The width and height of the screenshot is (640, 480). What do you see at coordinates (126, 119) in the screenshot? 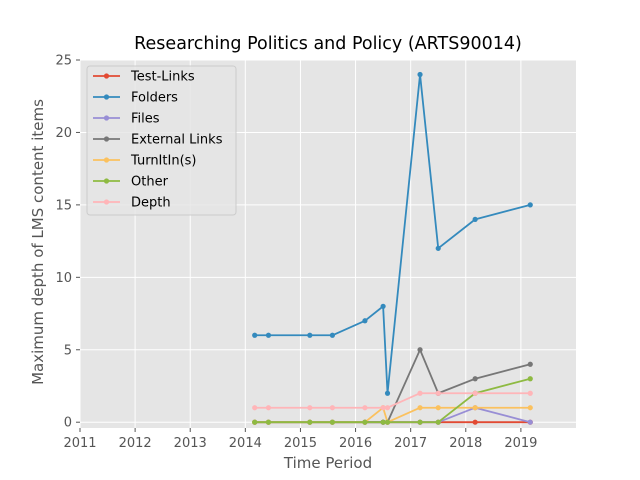
I see `legend-item: Files` at bounding box center [126, 119].